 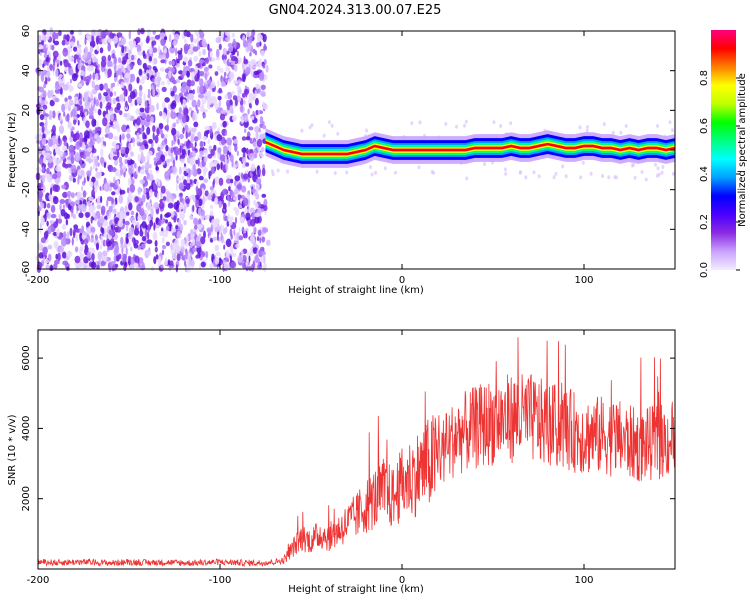 What do you see at coordinates (12, 449) in the screenshot?
I see `snr-y-label: SNR (10 * v/v)` at bounding box center [12, 449].